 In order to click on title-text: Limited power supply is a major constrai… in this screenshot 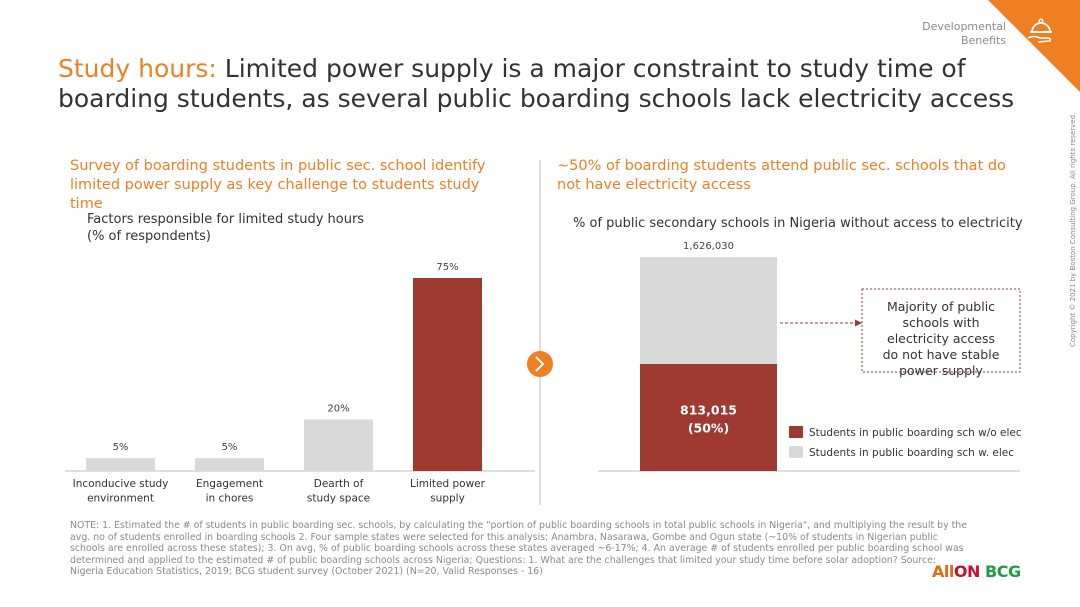, I will do `click(536, 83)`.